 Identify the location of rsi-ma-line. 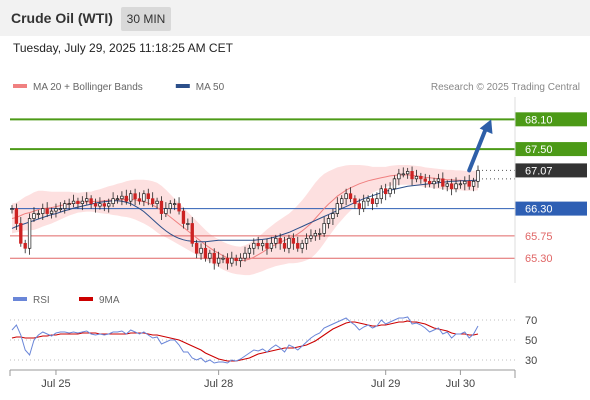
(245, 341).